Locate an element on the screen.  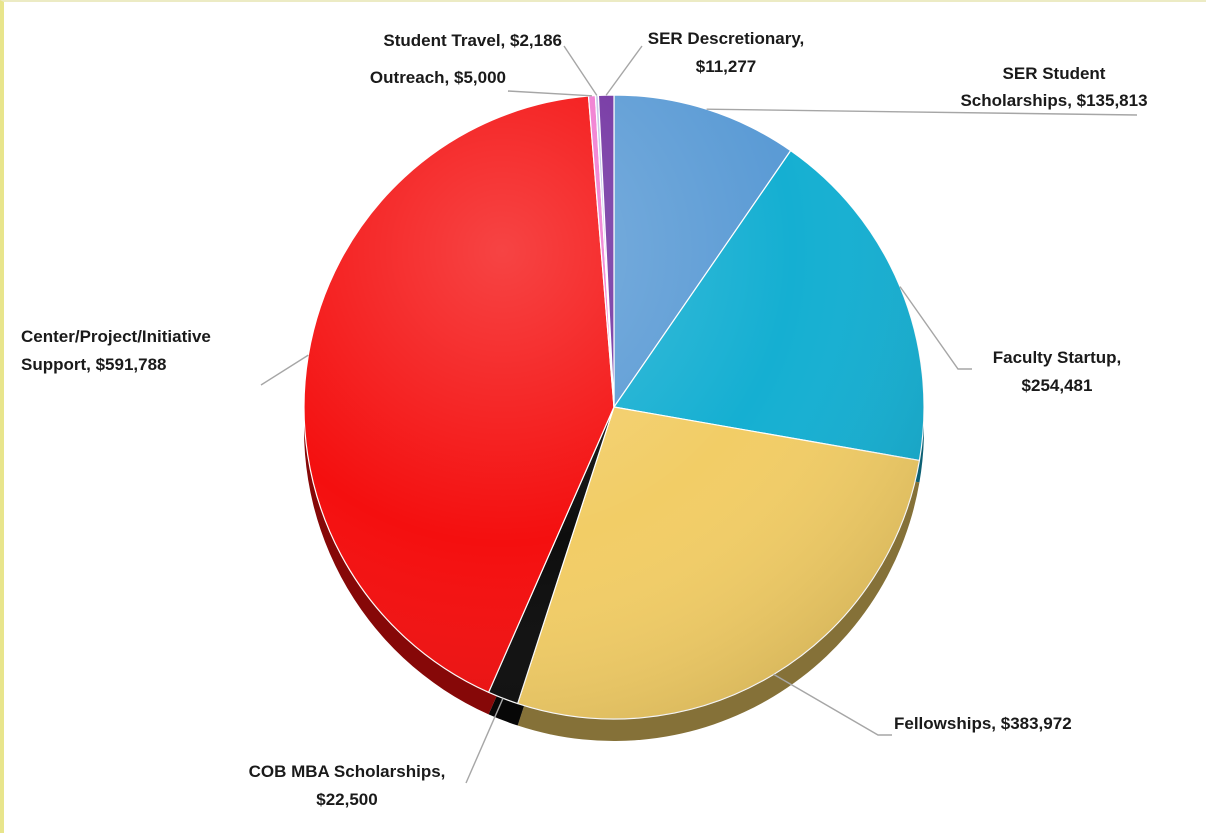
leader-line-center-project-initiative-support is located at coordinates (284, 370).